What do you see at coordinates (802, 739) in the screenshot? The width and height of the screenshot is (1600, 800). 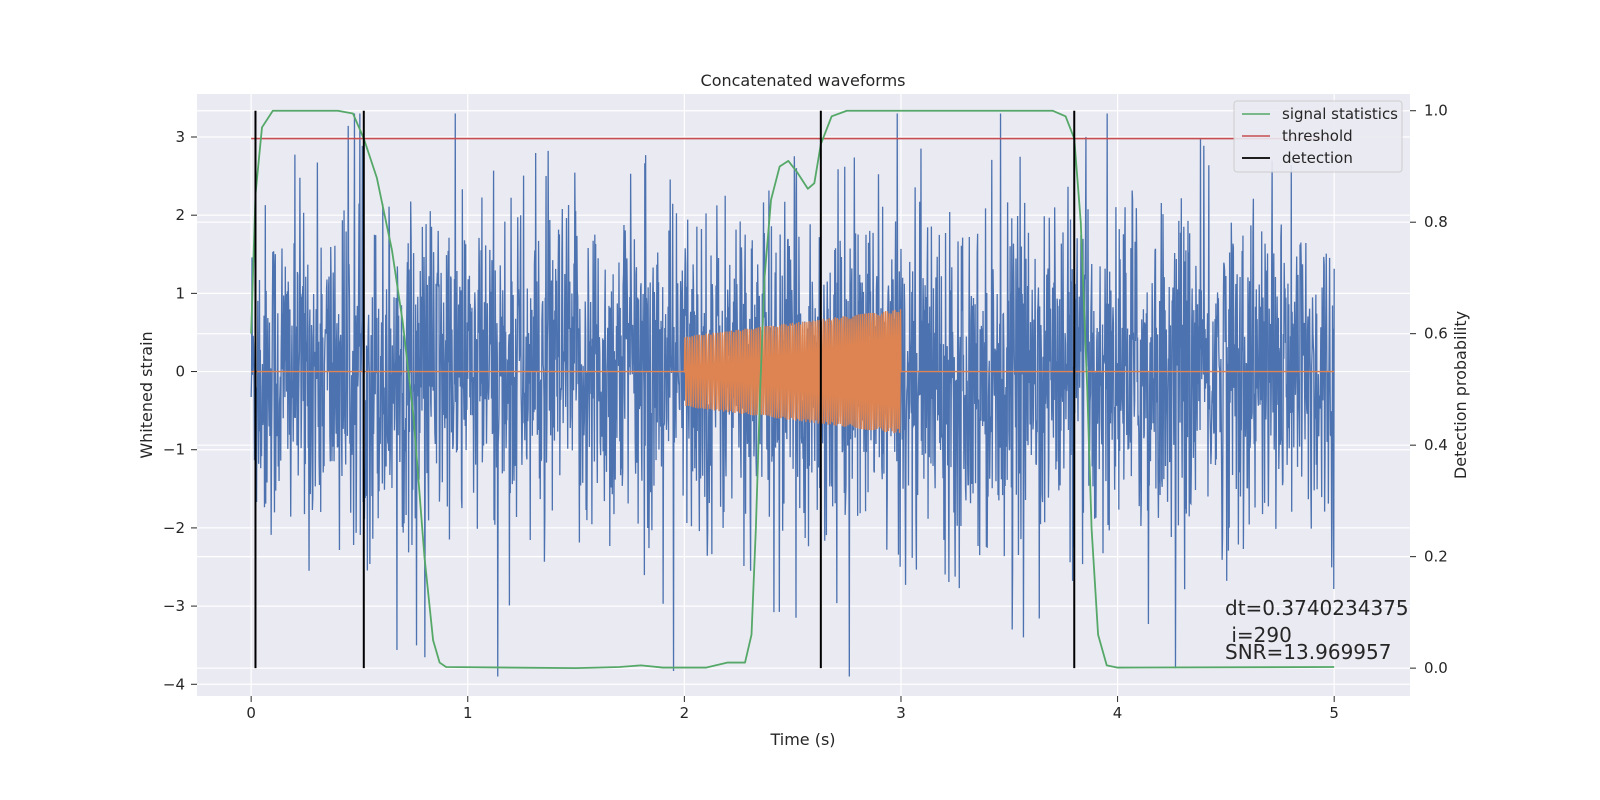 I see `x-axis-label: Time (s)` at bounding box center [802, 739].